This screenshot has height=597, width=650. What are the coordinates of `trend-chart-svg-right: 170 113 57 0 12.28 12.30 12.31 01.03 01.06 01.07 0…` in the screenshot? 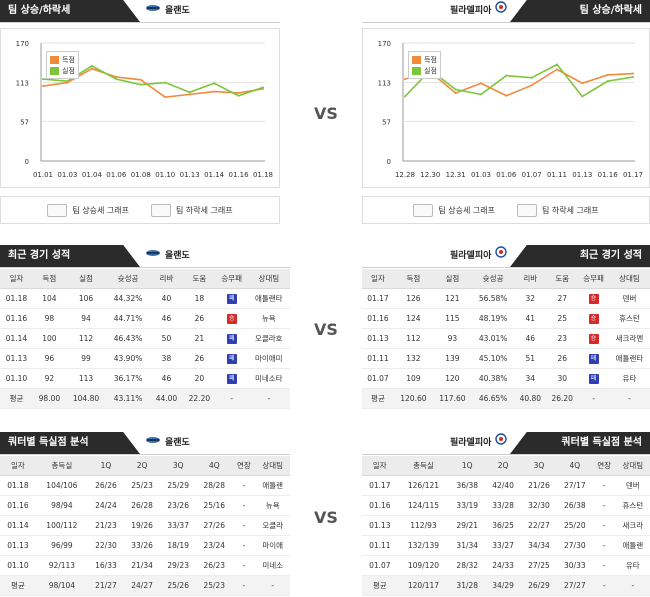 It's located at (510, 109).